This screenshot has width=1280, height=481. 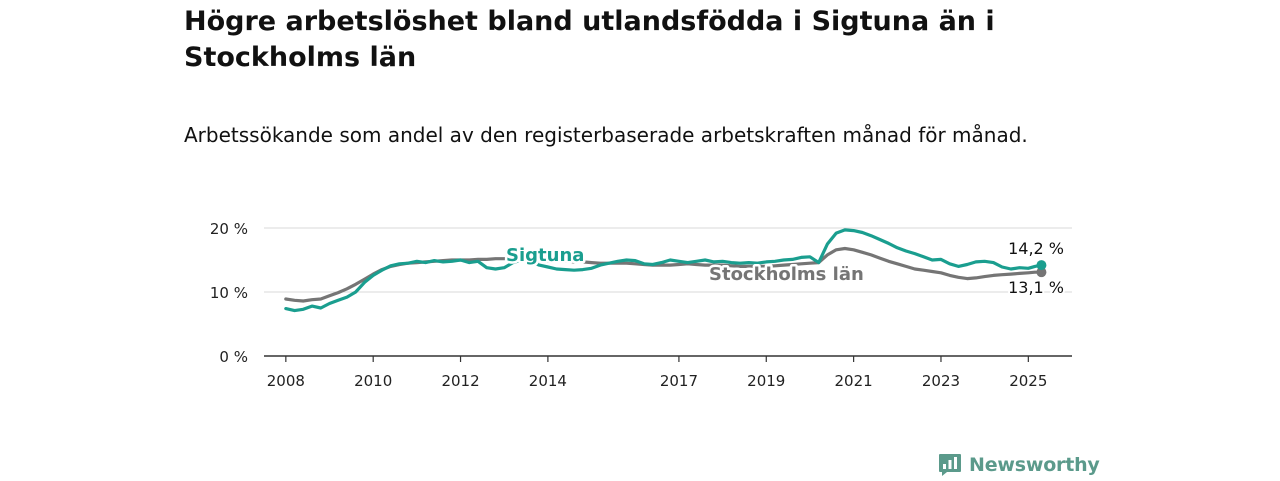 I want to click on end-label-sigtuna: 14,2 %, so click(x=1036, y=248).